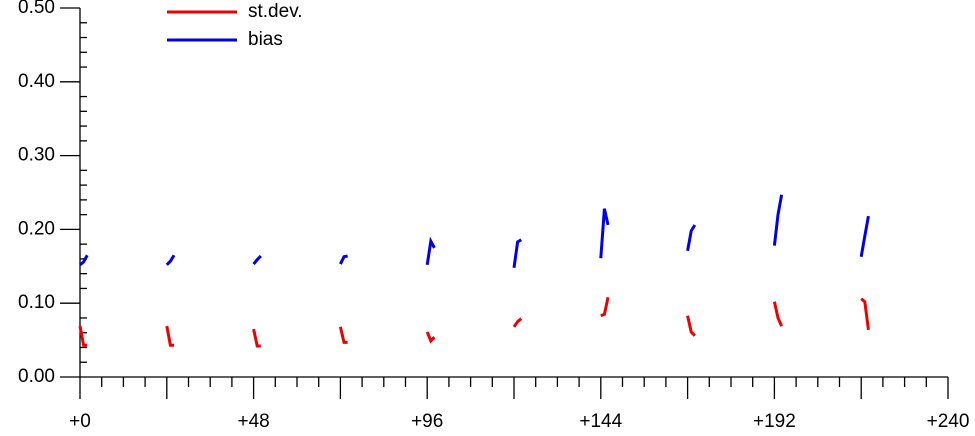  Describe the element at coordinates (36, 302) in the screenshot. I see `y-tick-label: 0.10` at that location.